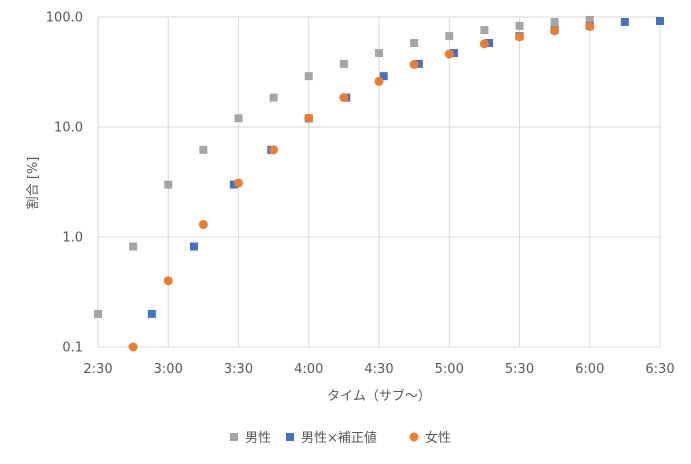 The height and width of the screenshot is (464, 691). I want to click on y-tick-label: 10.0, so click(68, 128).